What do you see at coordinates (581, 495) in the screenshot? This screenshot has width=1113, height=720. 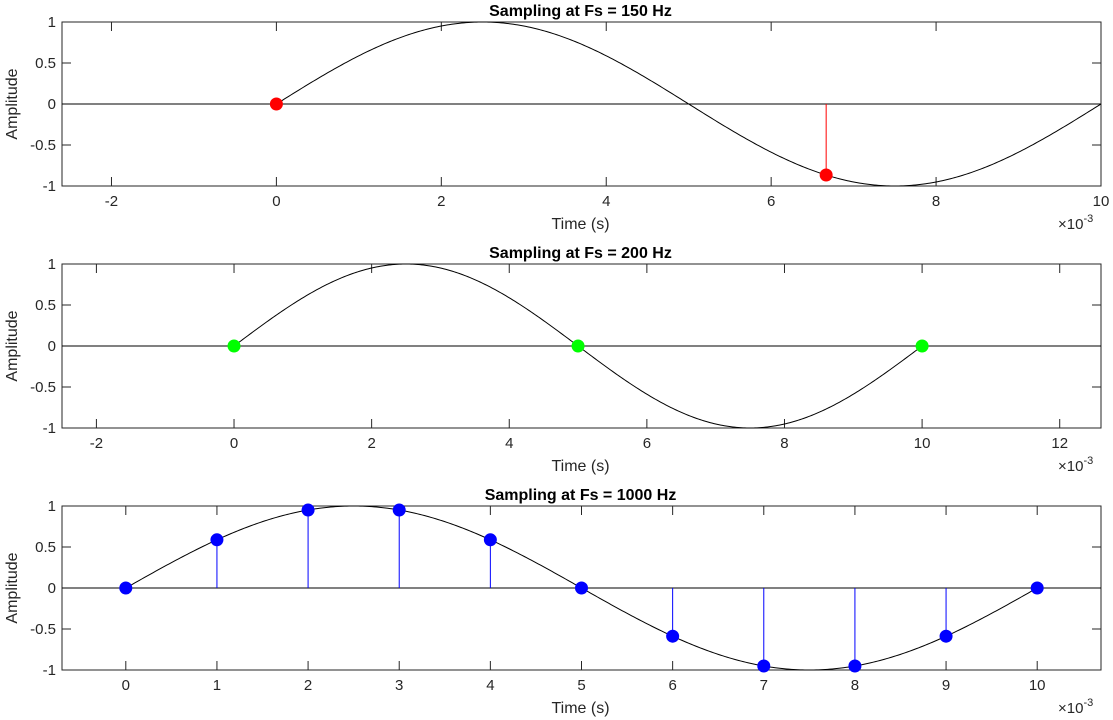 I see `subplot-title: Sampling at Fs = 1000 Hz` at bounding box center [581, 495].